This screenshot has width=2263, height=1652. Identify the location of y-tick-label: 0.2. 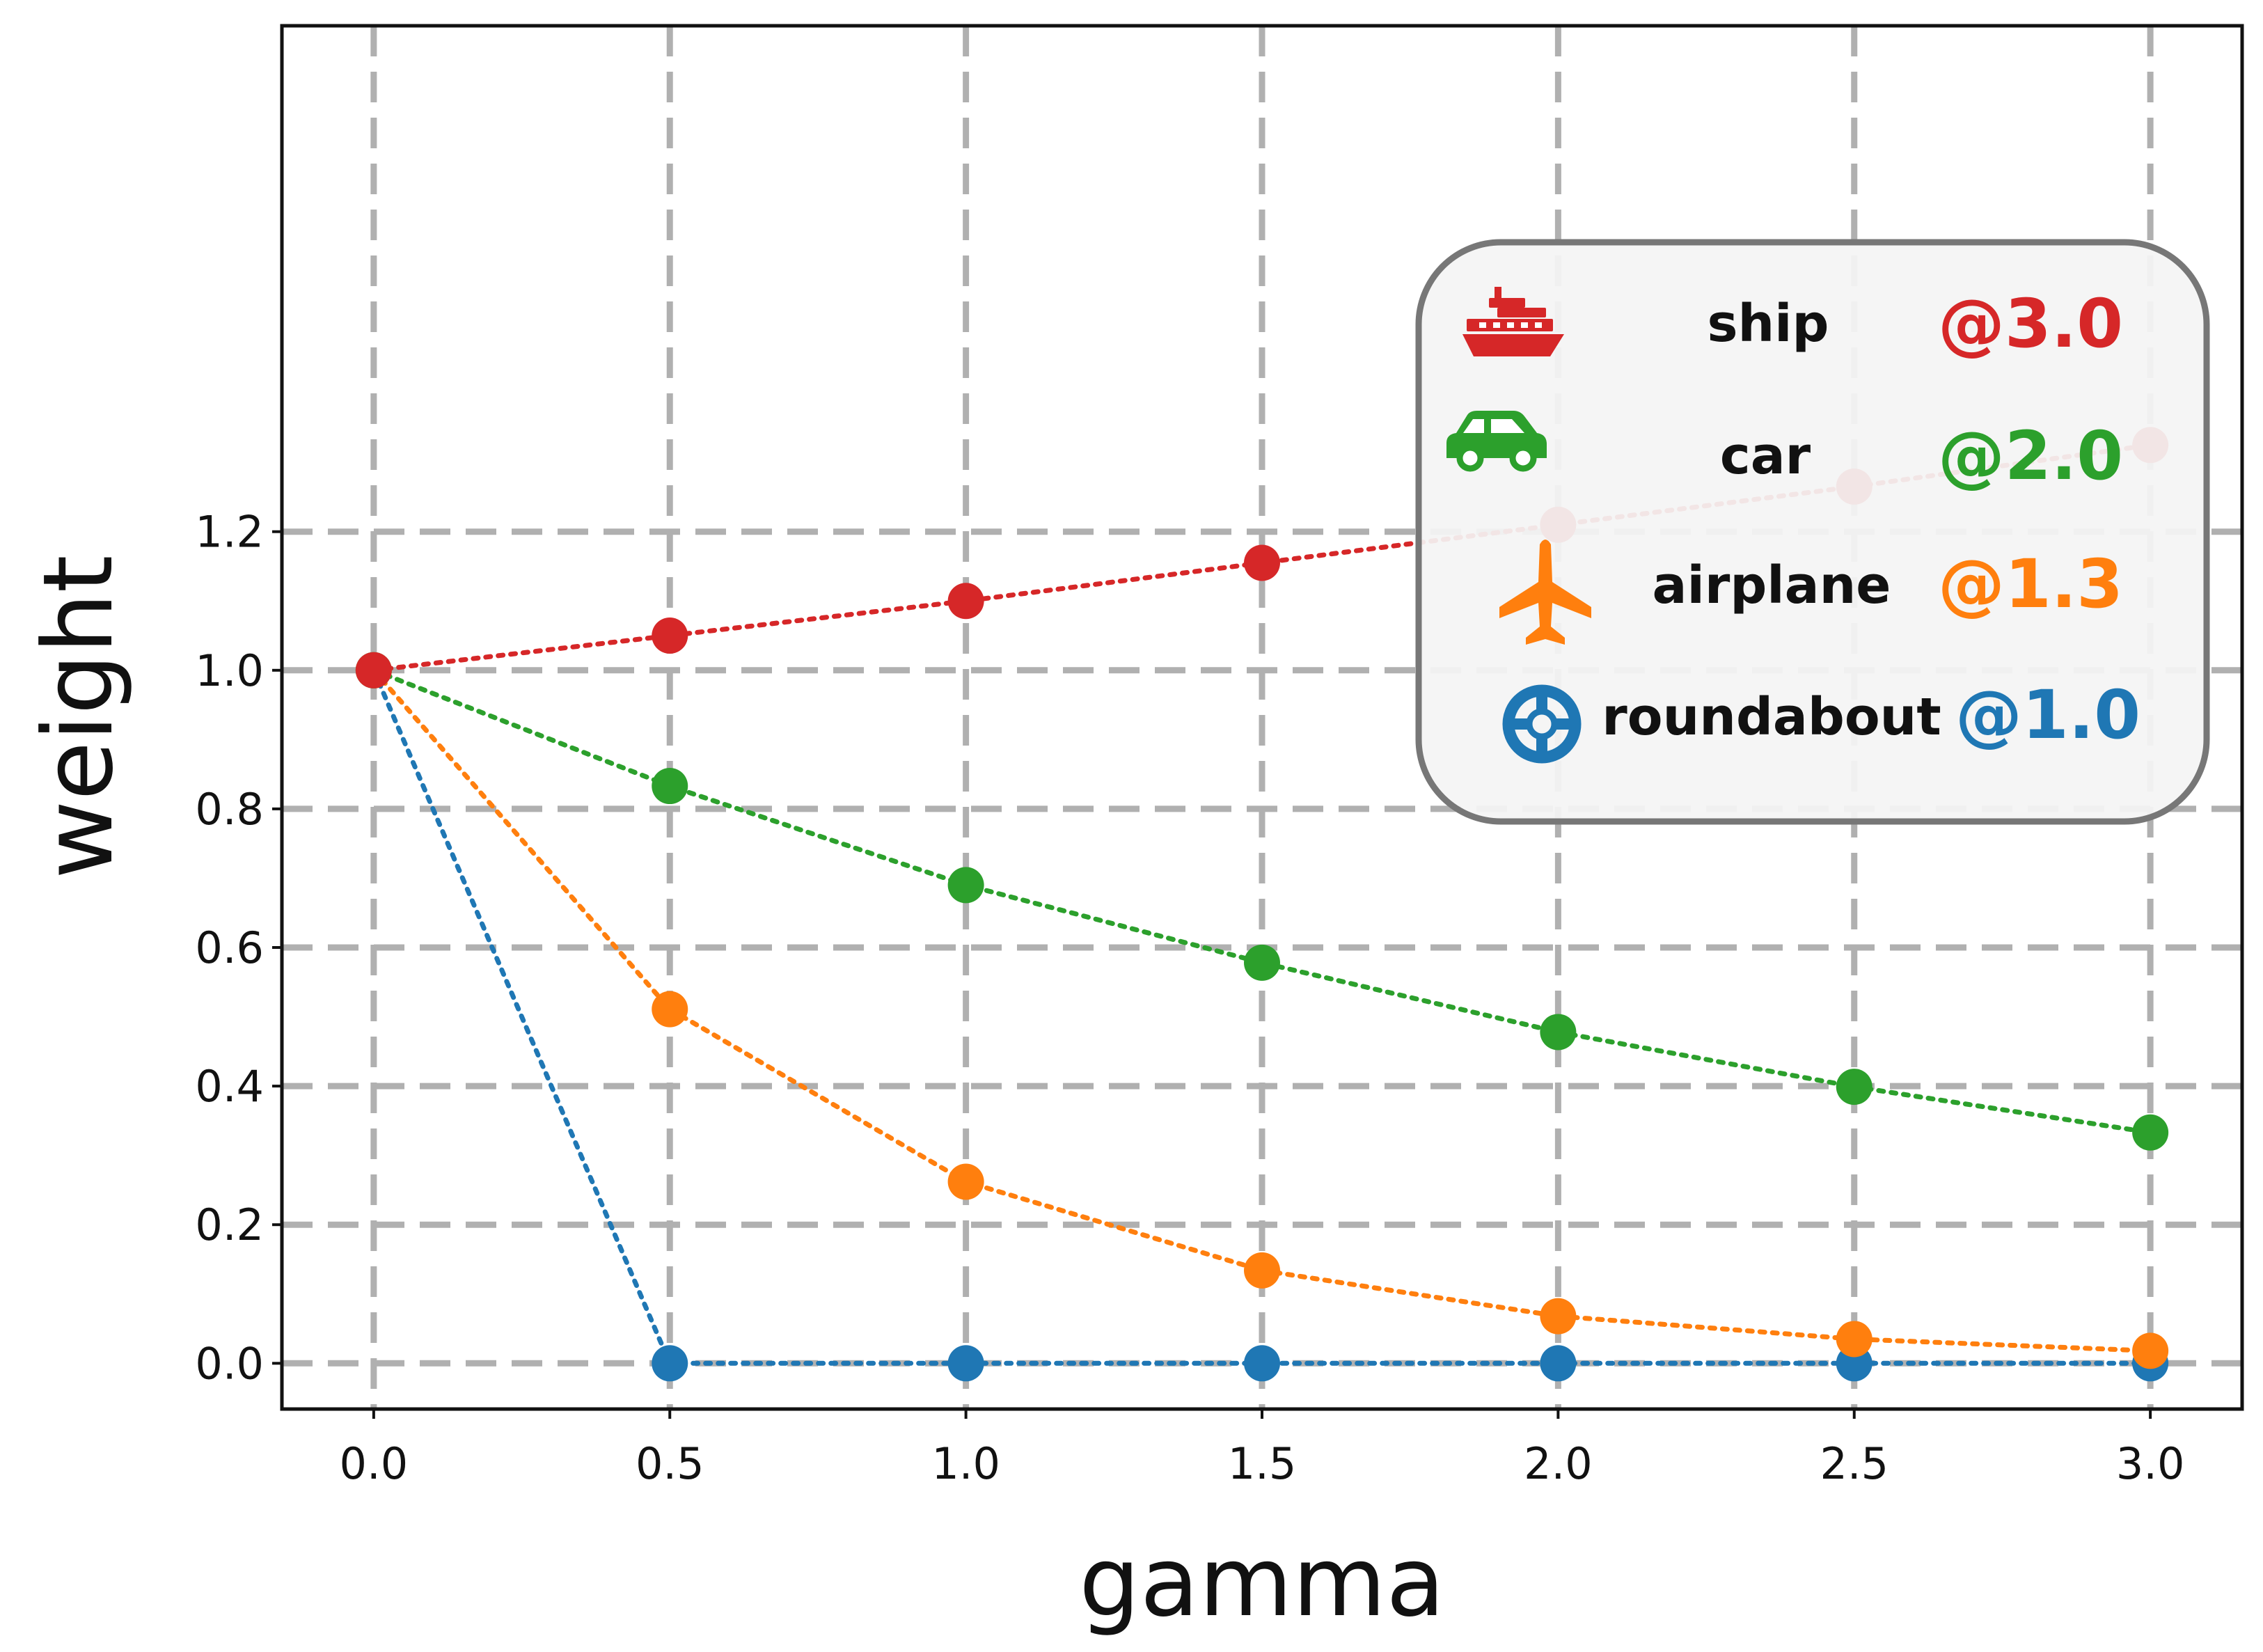
(229, 1224).